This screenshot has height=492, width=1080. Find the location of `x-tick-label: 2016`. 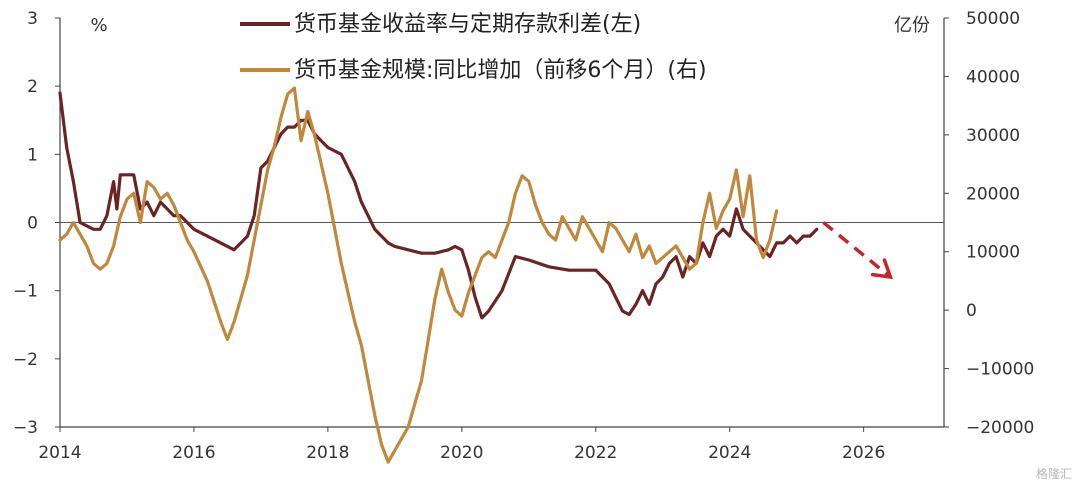

x-tick-label: 2016 is located at coordinates (193, 453).